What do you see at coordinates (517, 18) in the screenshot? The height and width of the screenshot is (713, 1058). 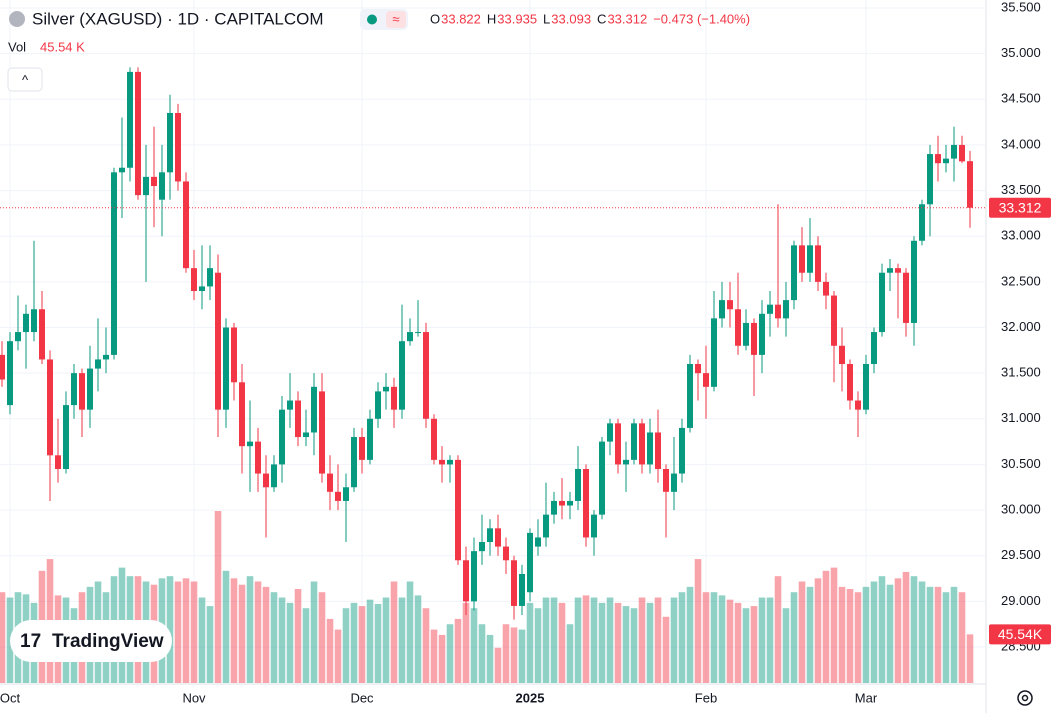 I see `ohlc-value: 33.935` at bounding box center [517, 18].